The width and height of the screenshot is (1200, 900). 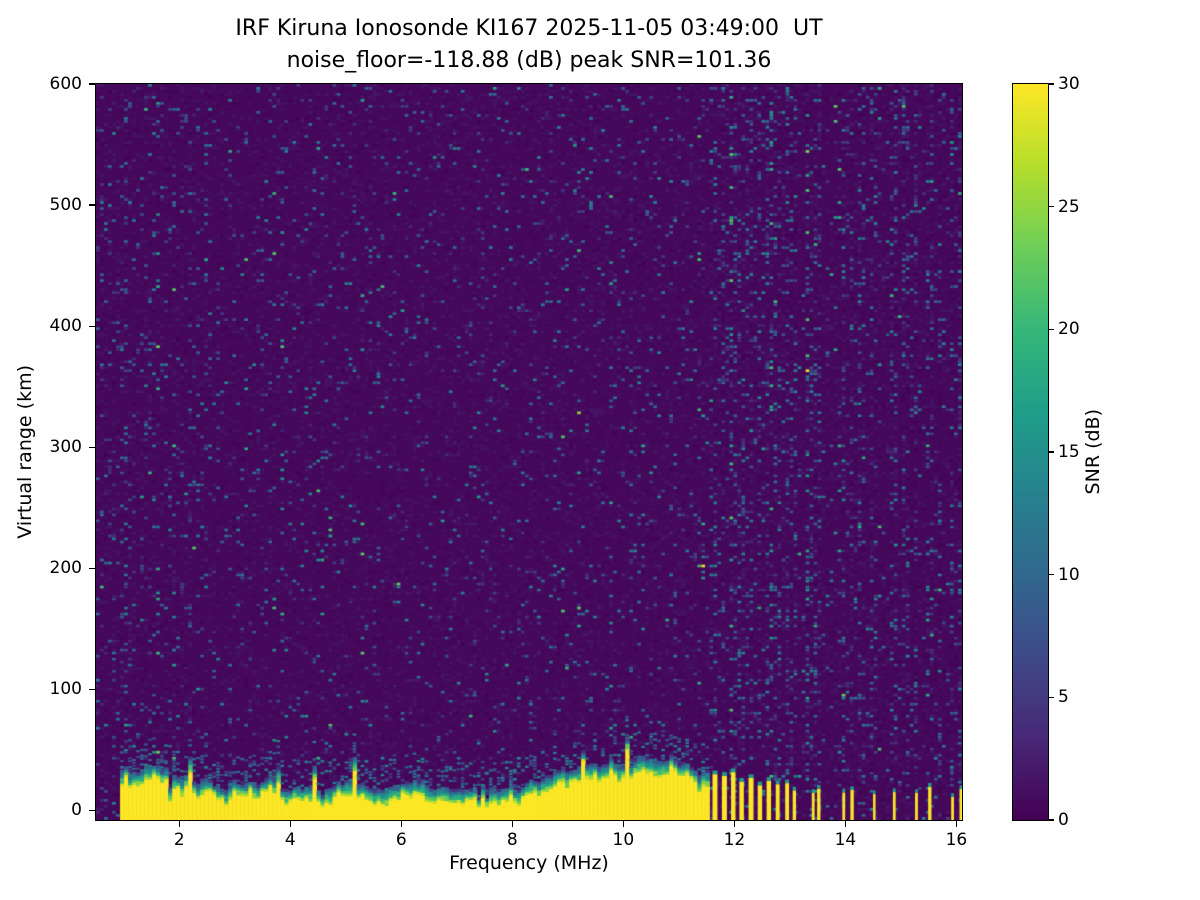 I want to click on colorbar-tick-label: 10, so click(x=1069, y=574).